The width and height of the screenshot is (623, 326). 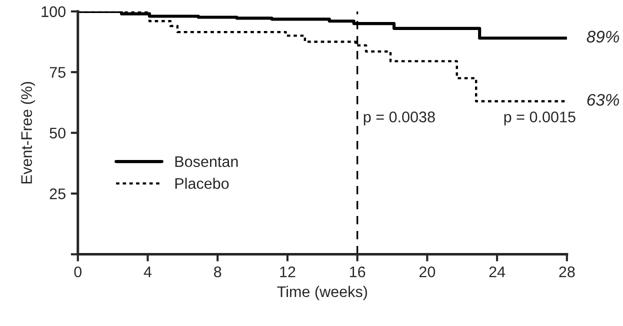 I want to click on text: 89%, so click(x=603, y=36).